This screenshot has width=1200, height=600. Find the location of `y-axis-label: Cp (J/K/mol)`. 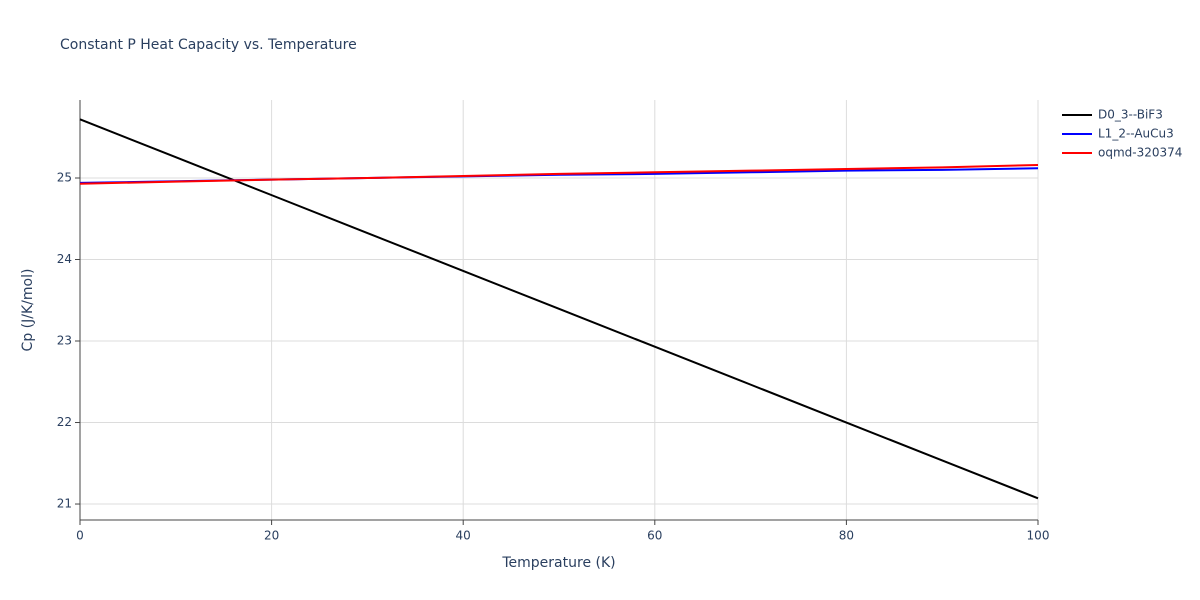

y-axis-label: Cp (J/K/mol) is located at coordinates (28, 310).